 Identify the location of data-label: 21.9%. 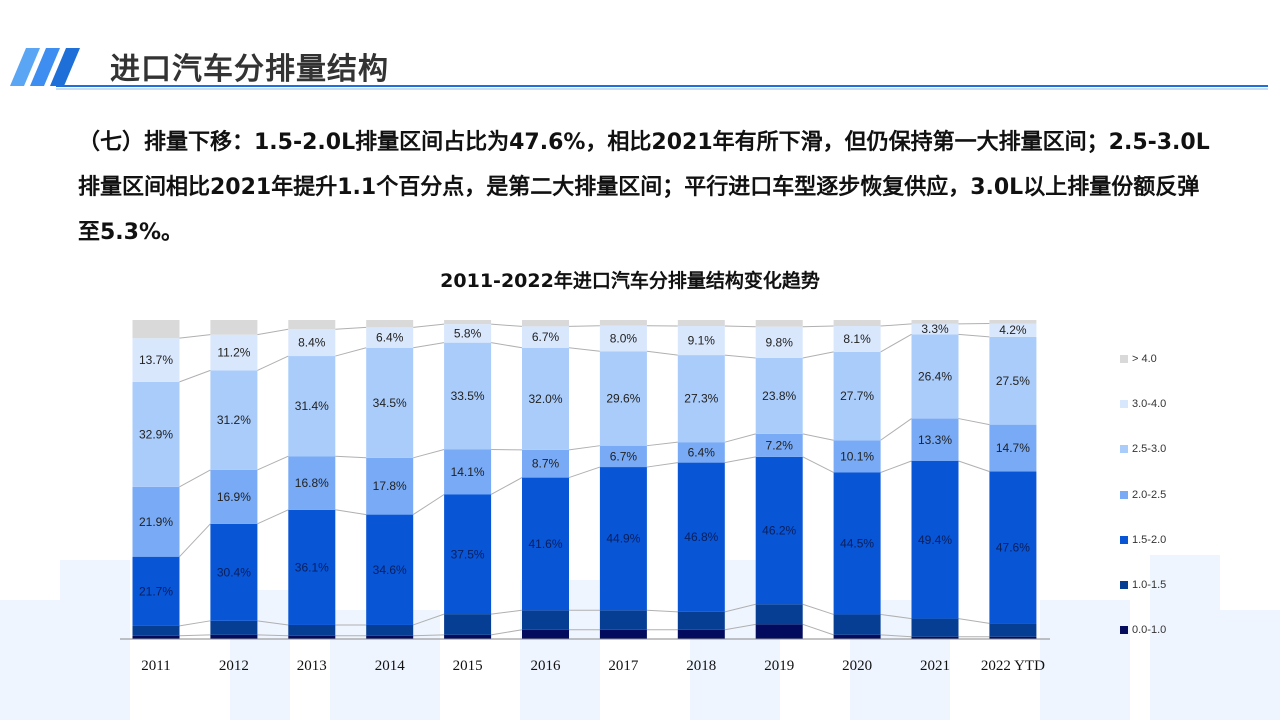
(156, 522).